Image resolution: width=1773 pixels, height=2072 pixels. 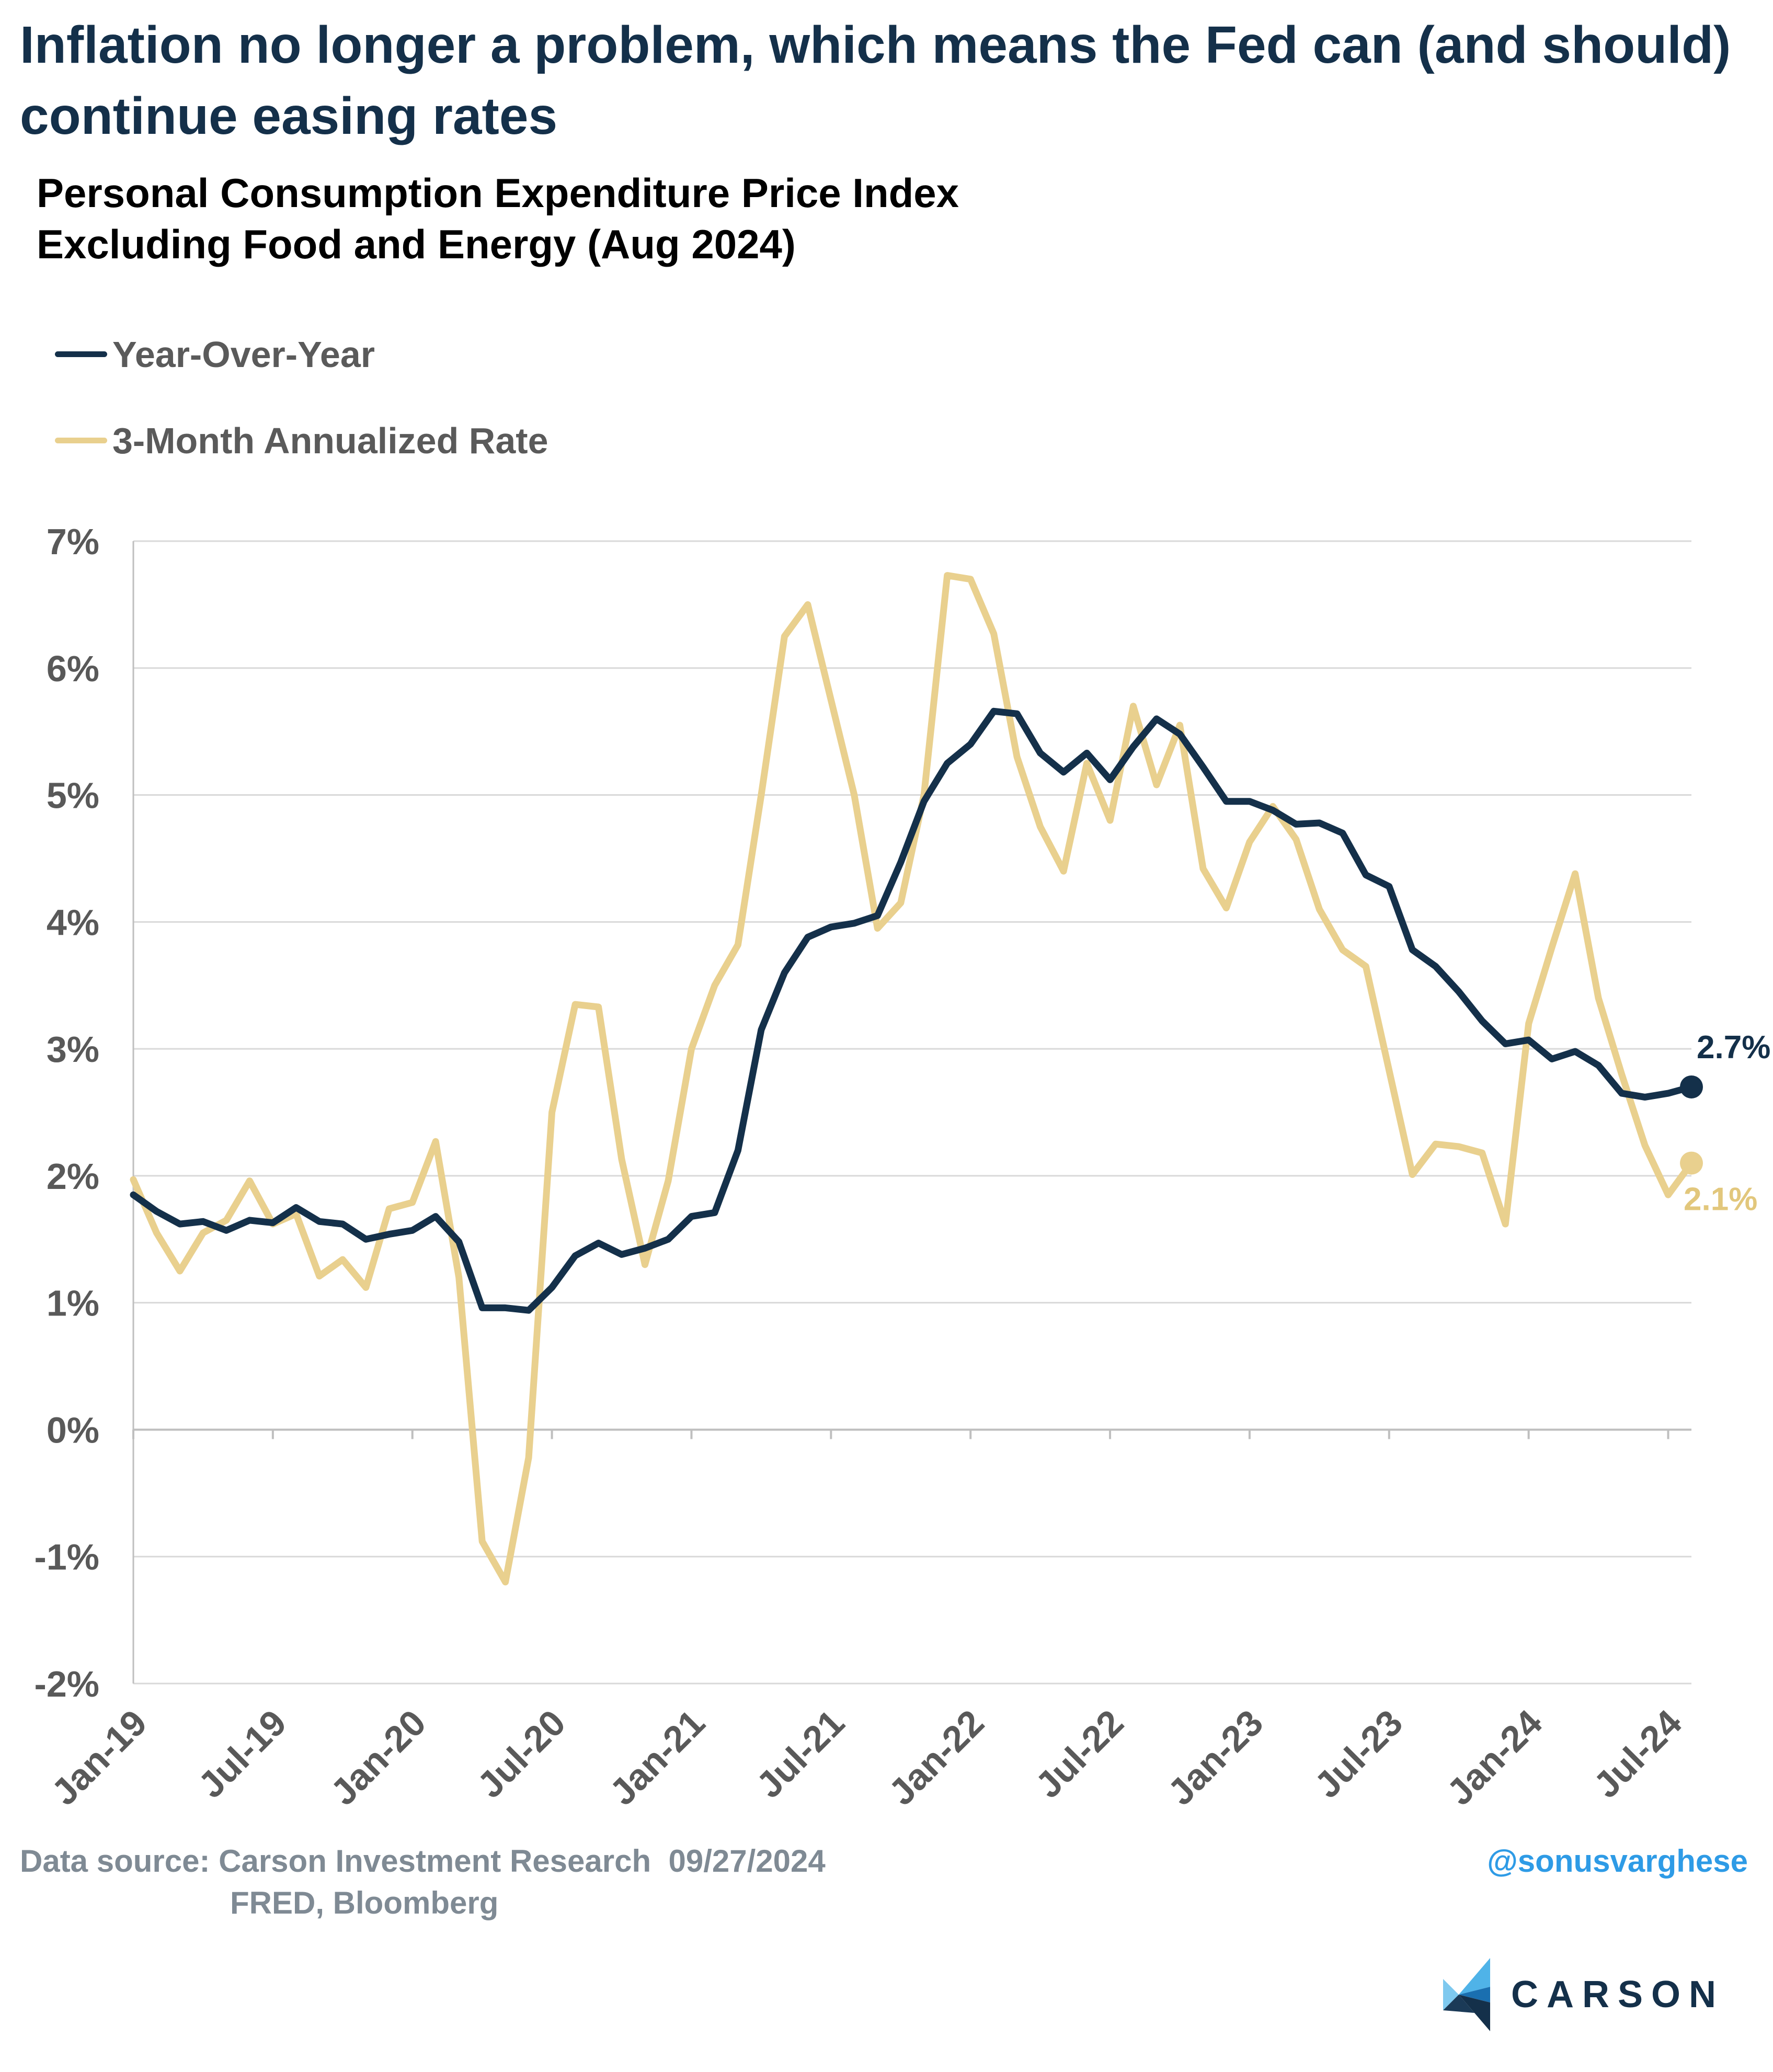 I want to click on end-markers: 2.7% 2.1%, so click(x=1725, y=1123).